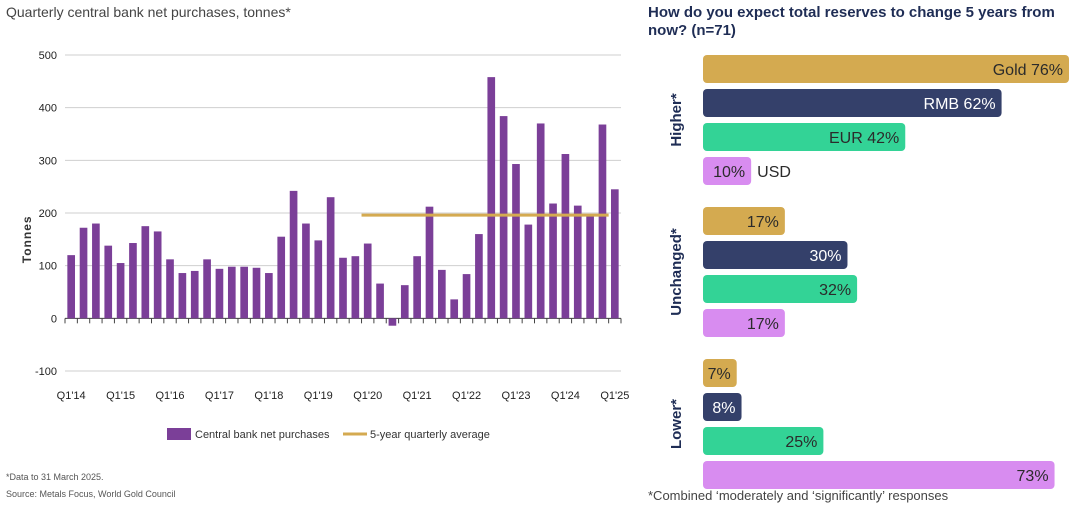 This screenshot has height=509, width=1069. Describe the element at coordinates (170, 396) in the screenshot. I see `x-tick-label: Q1'16` at that location.